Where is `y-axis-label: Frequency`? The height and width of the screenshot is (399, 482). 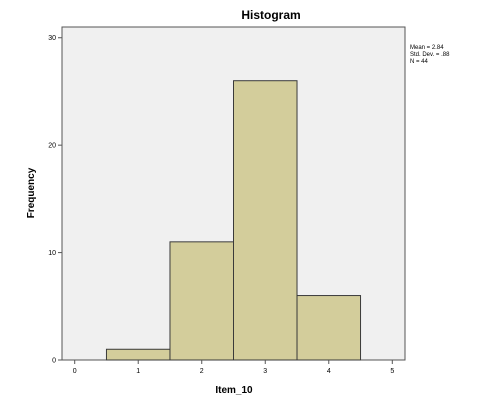 y-axis-label: Frequency is located at coordinates (31, 192).